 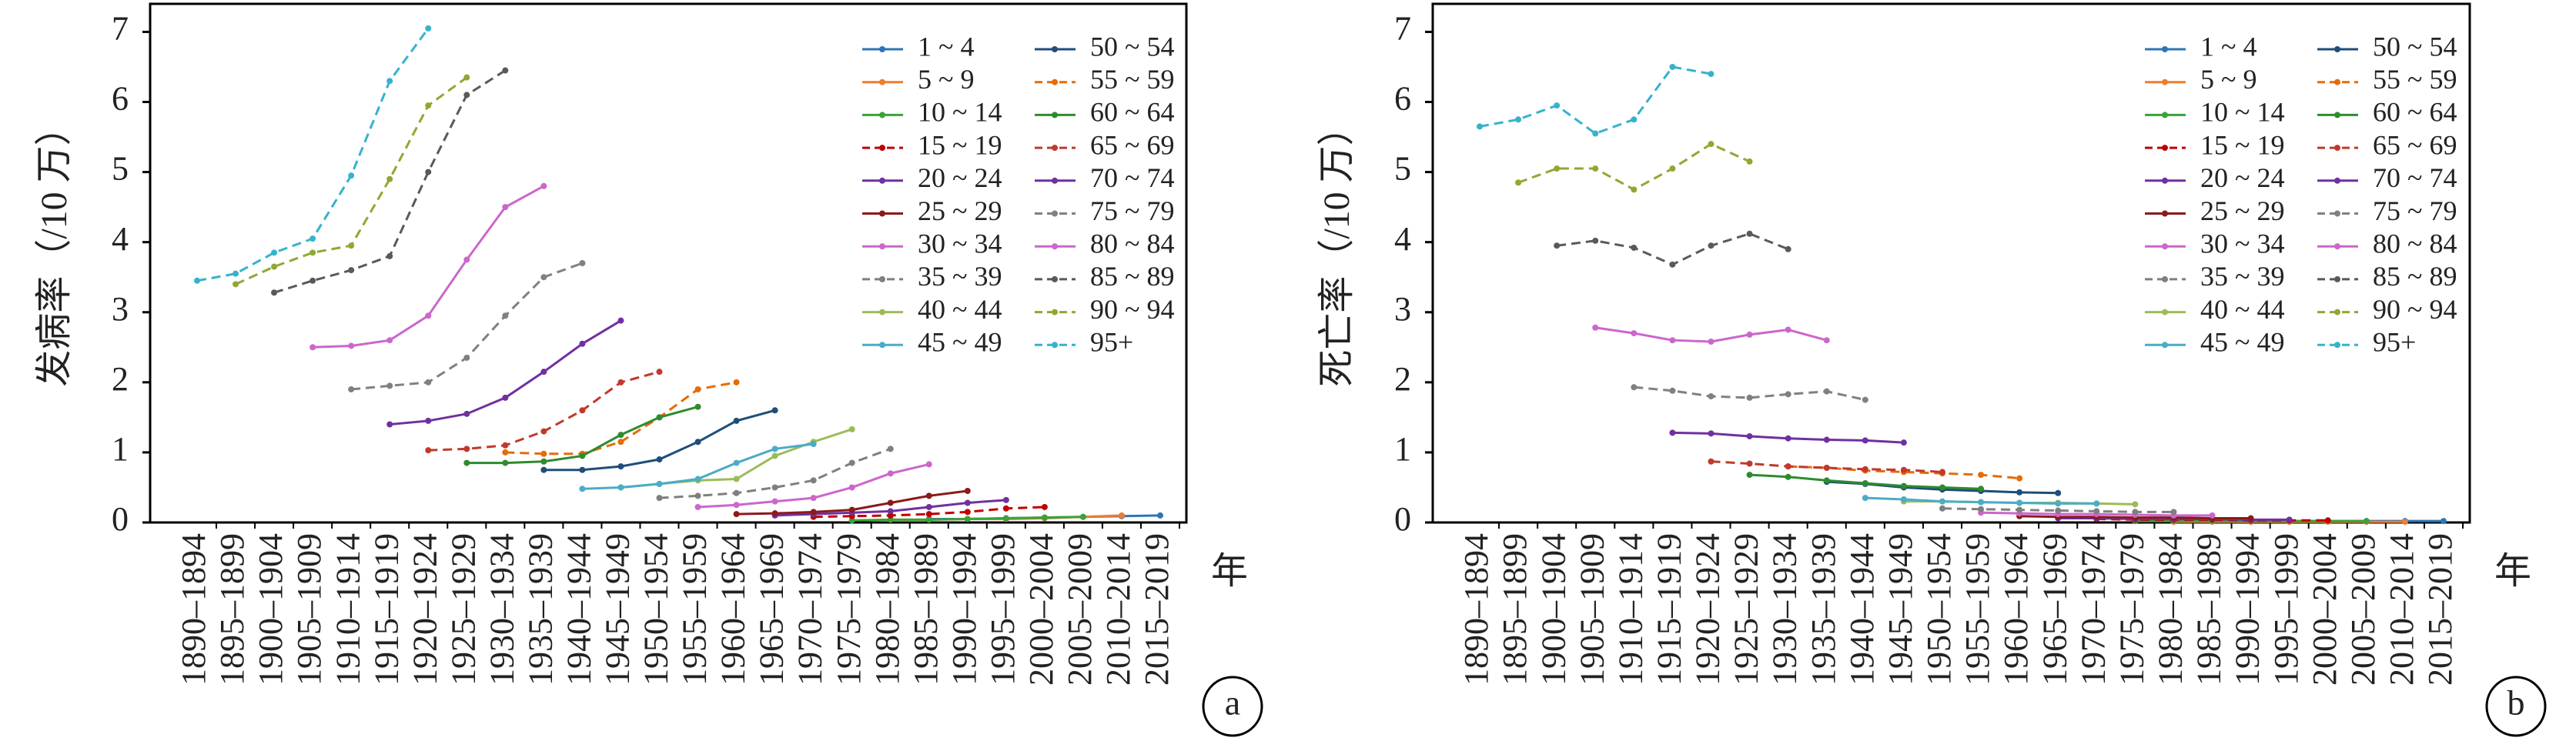 I want to click on x-tick-label: 1975–1979, so click(x=849, y=609).